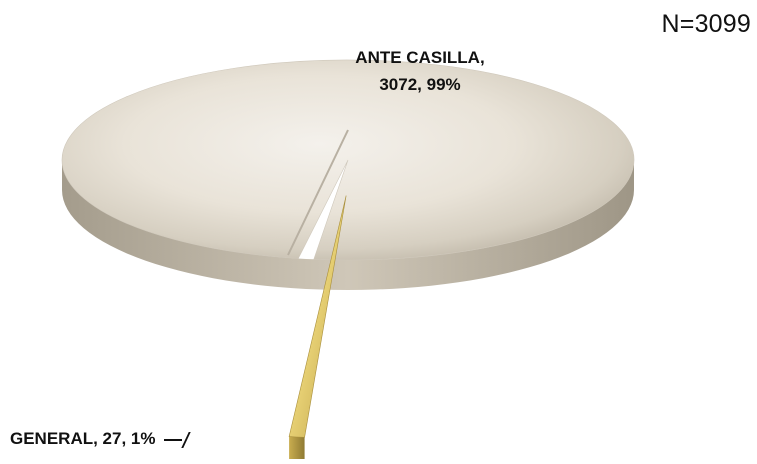 The width and height of the screenshot is (757, 464). I want to click on pie-slice-side-general, so click(297, 450).